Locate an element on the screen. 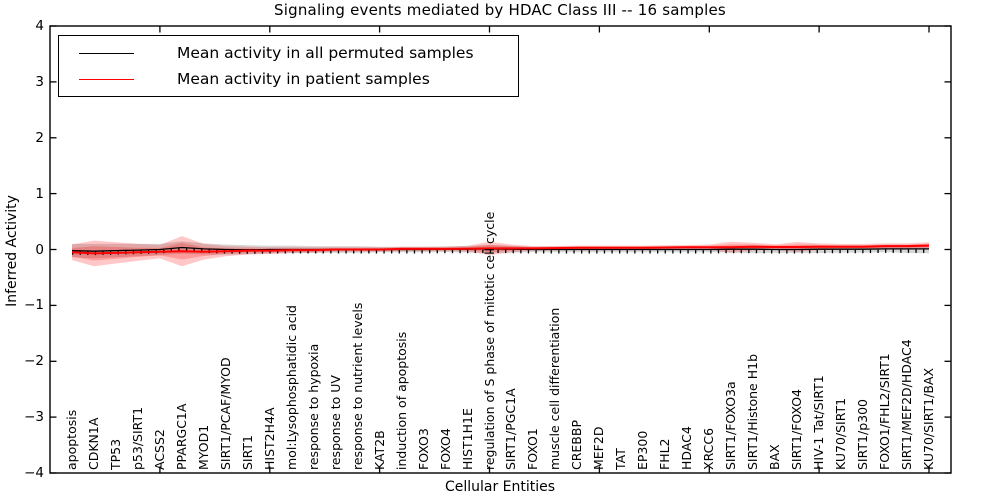 This screenshot has height=500, width=1000. legend-item: Mean activity in all permuted samples is located at coordinates (288, 53).